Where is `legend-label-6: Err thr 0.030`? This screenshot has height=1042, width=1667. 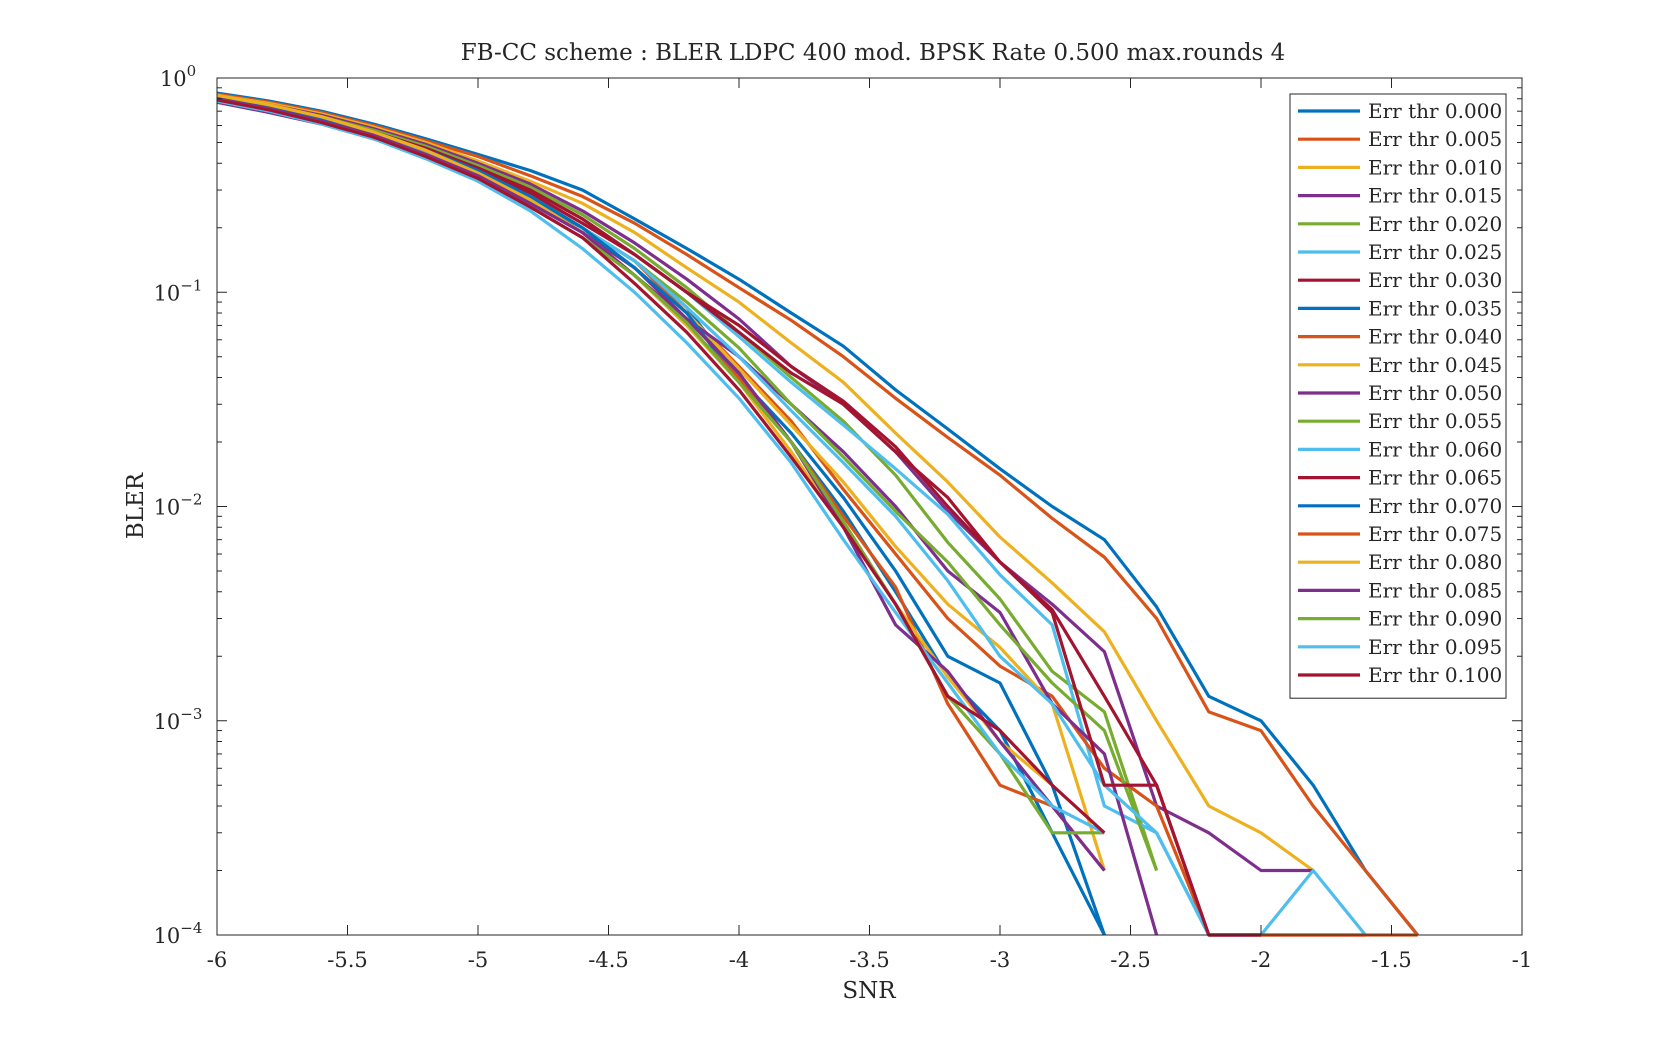 legend-label-6: Err thr 0.030 is located at coordinates (1435, 280).